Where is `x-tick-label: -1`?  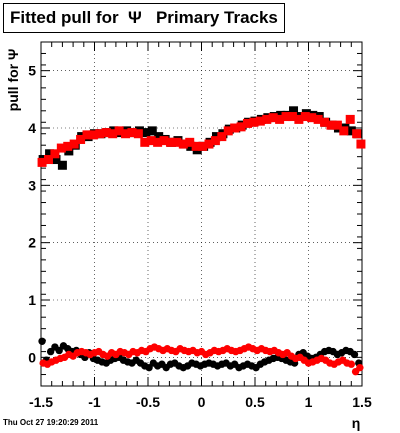 x-tick-label: -1 is located at coordinates (94, 402).